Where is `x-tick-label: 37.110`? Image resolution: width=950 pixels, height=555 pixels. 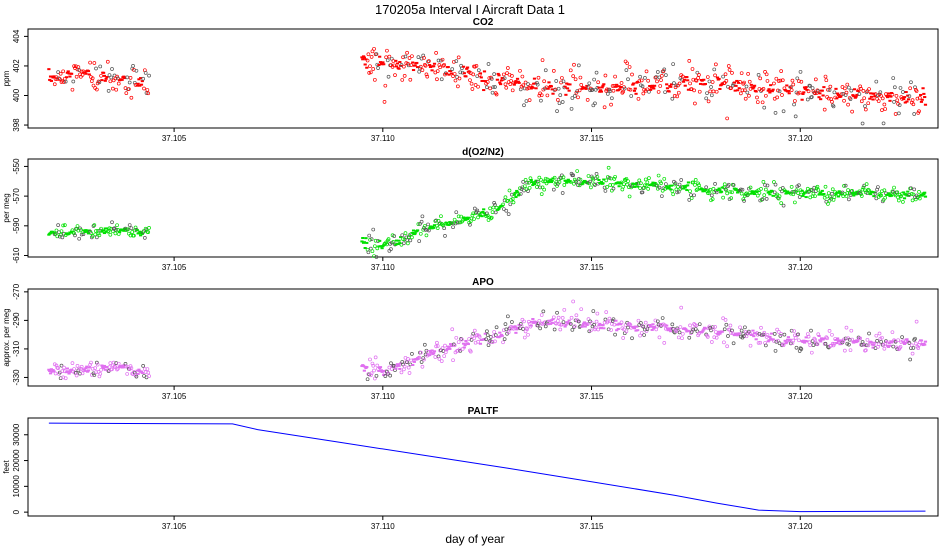 x-tick-label: 37.110 is located at coordinates (383, 396).